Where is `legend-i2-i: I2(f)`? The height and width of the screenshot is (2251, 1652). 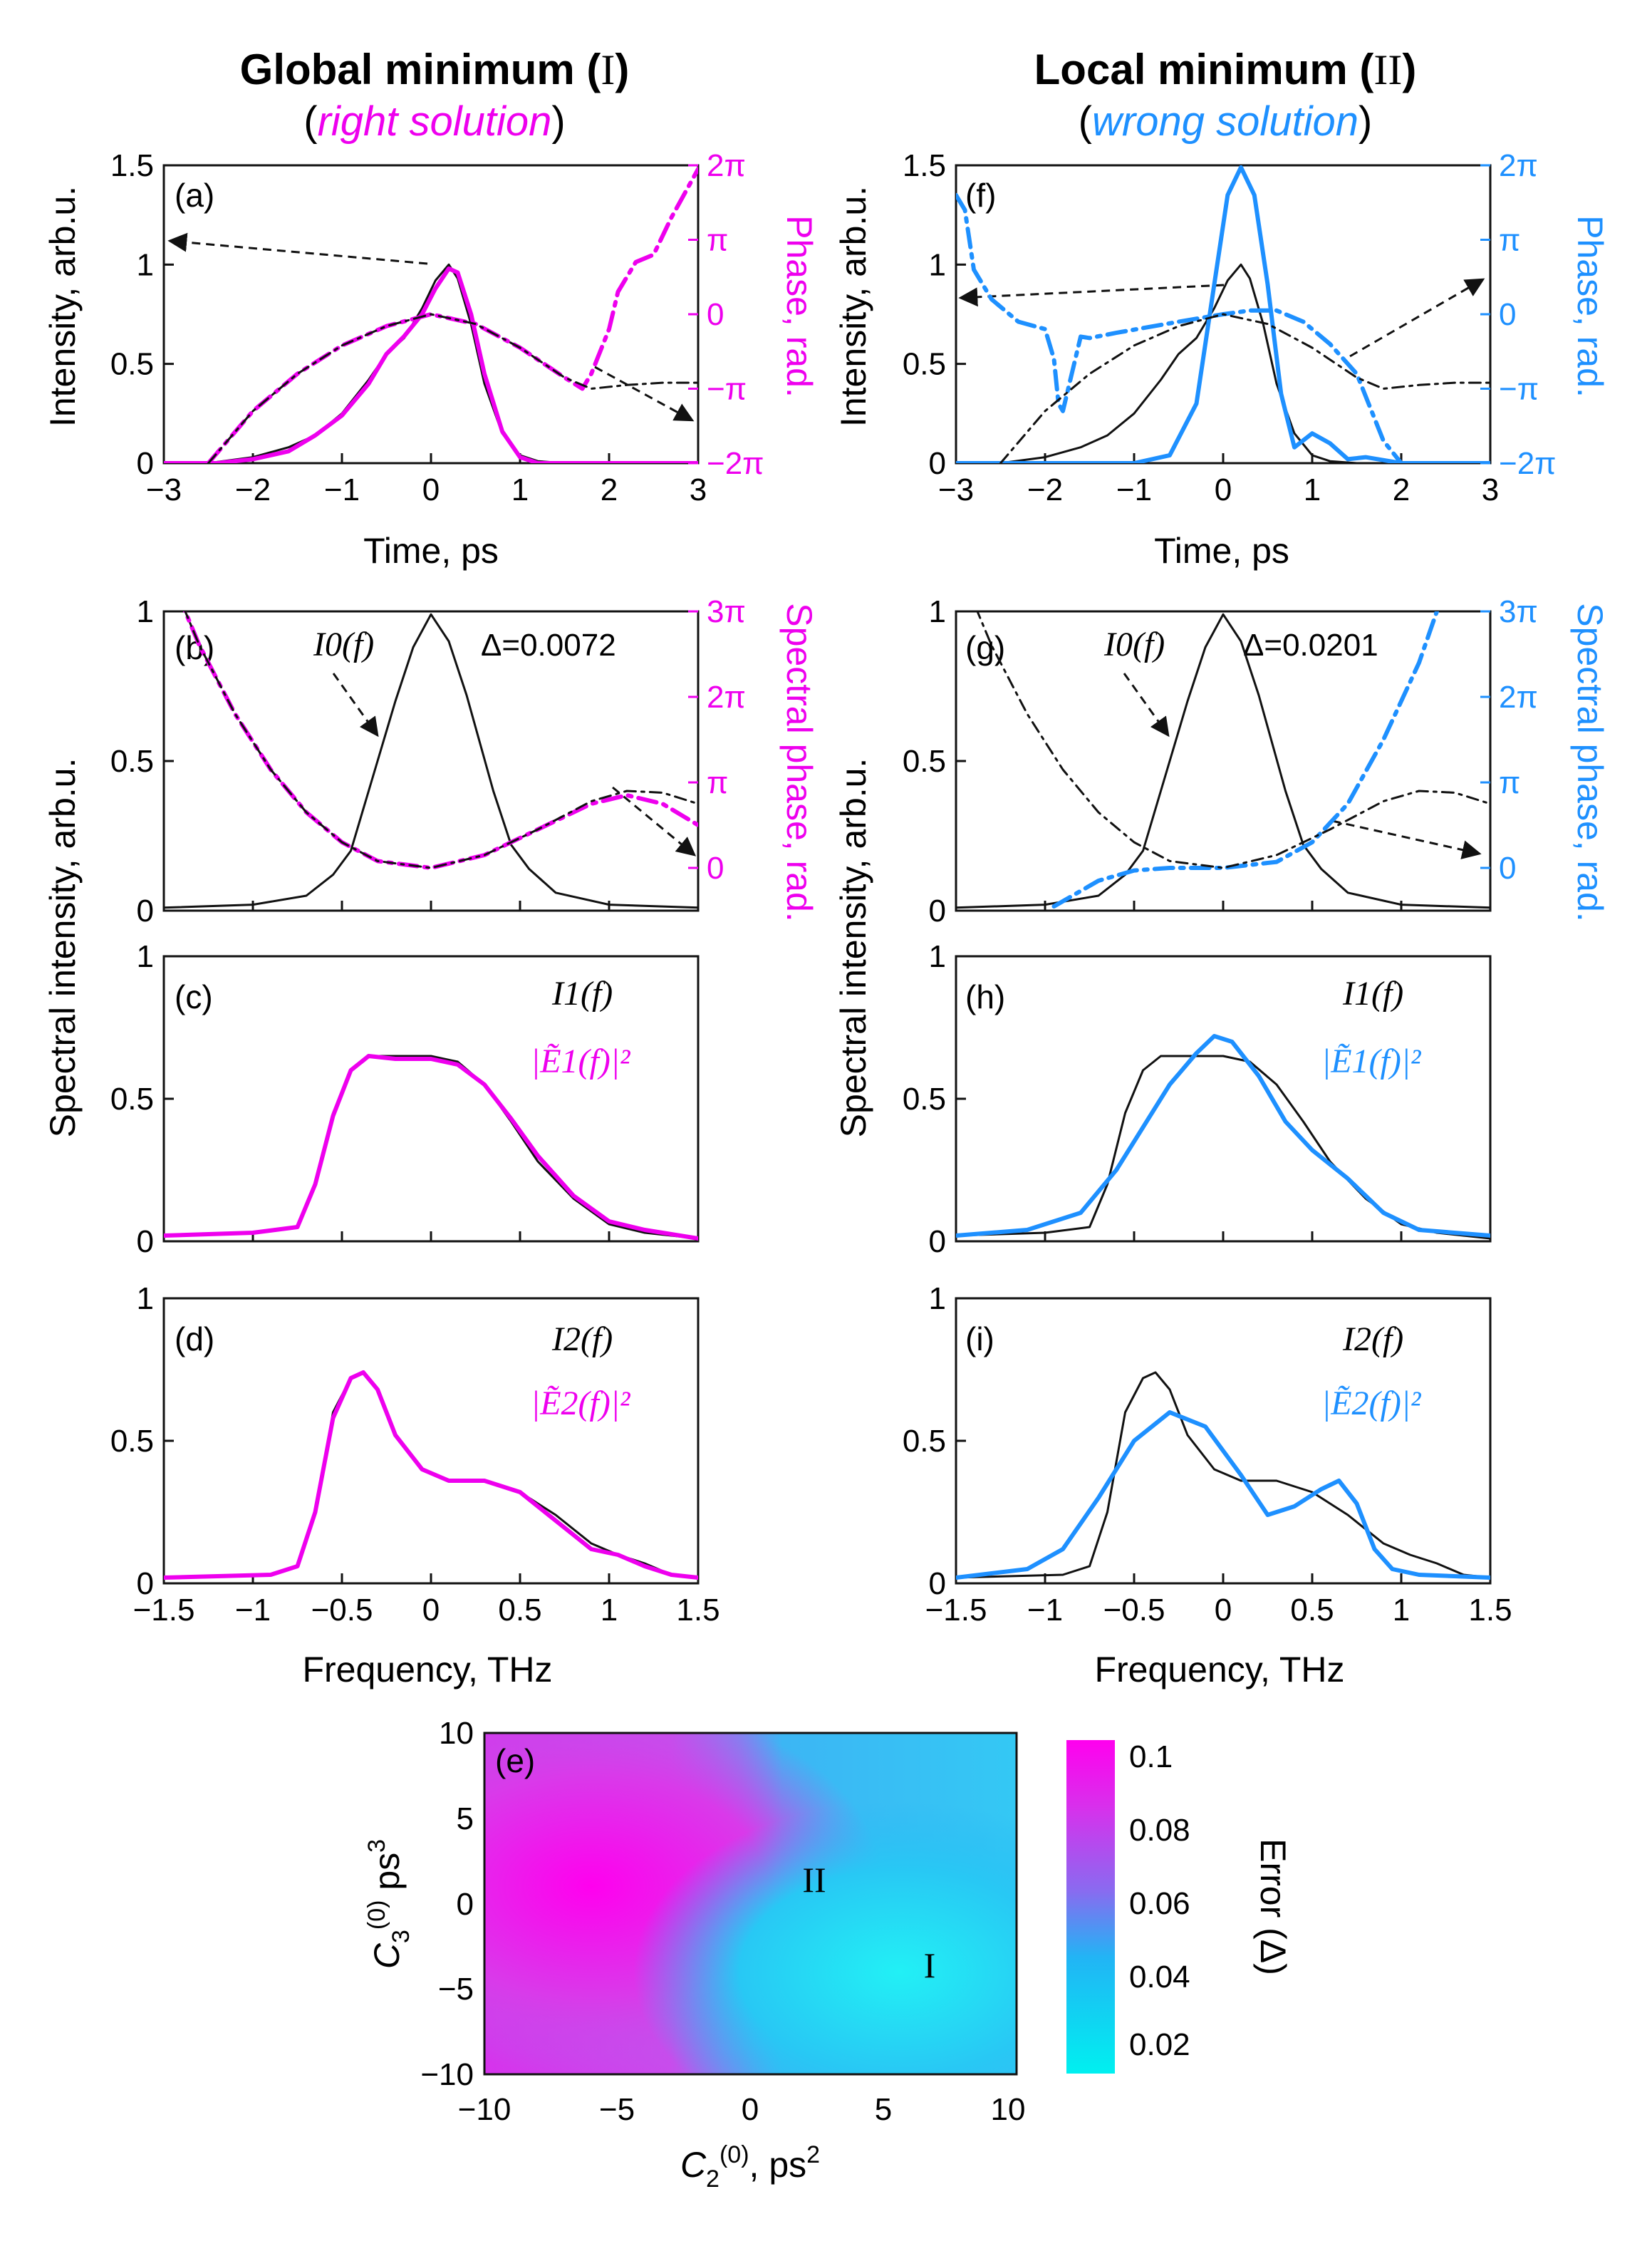 legend-i2-i: I2(f) is located at coordinates (1372, 1339).